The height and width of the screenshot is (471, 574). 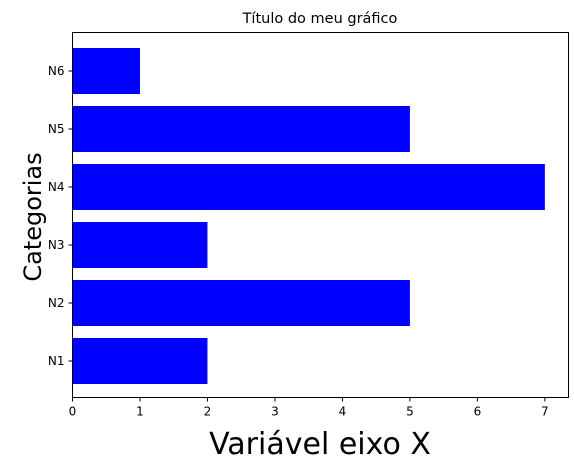 I want to click on bar-n4, so click(x=308, y=187).